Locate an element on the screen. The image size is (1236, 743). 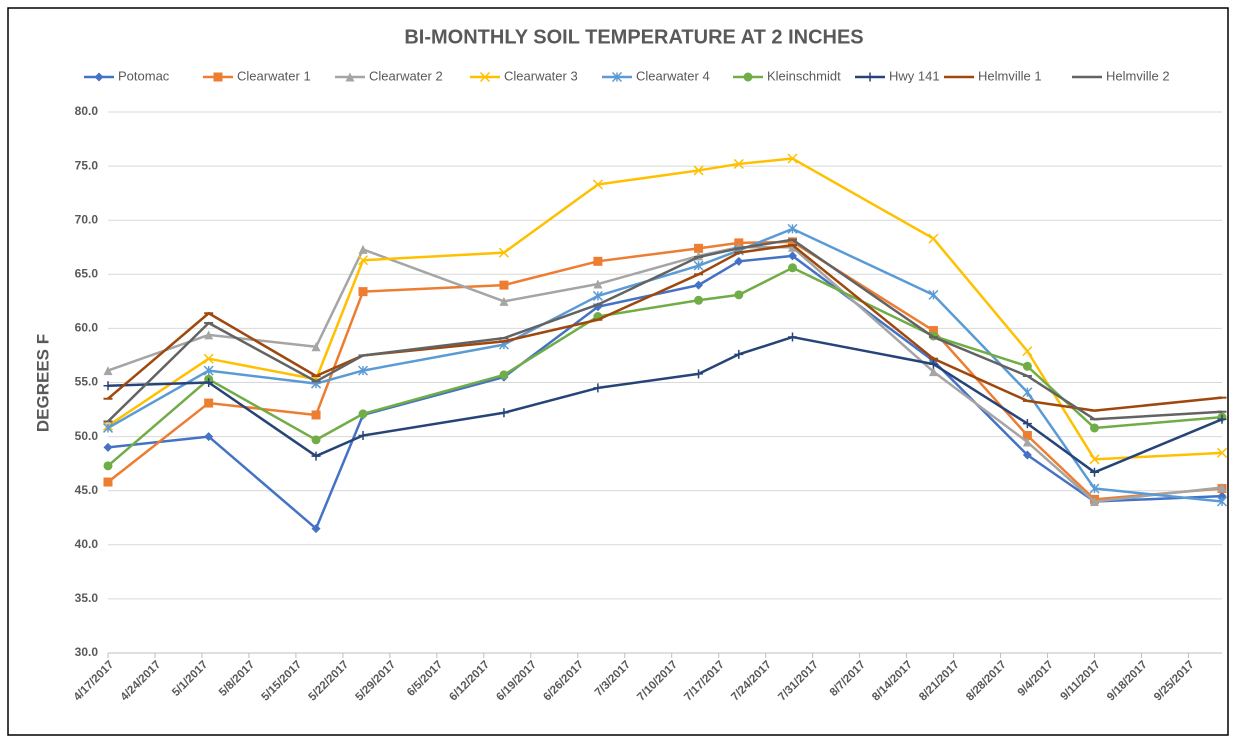
y-tick-label: 65.0 is located at coordinates (87, 273).